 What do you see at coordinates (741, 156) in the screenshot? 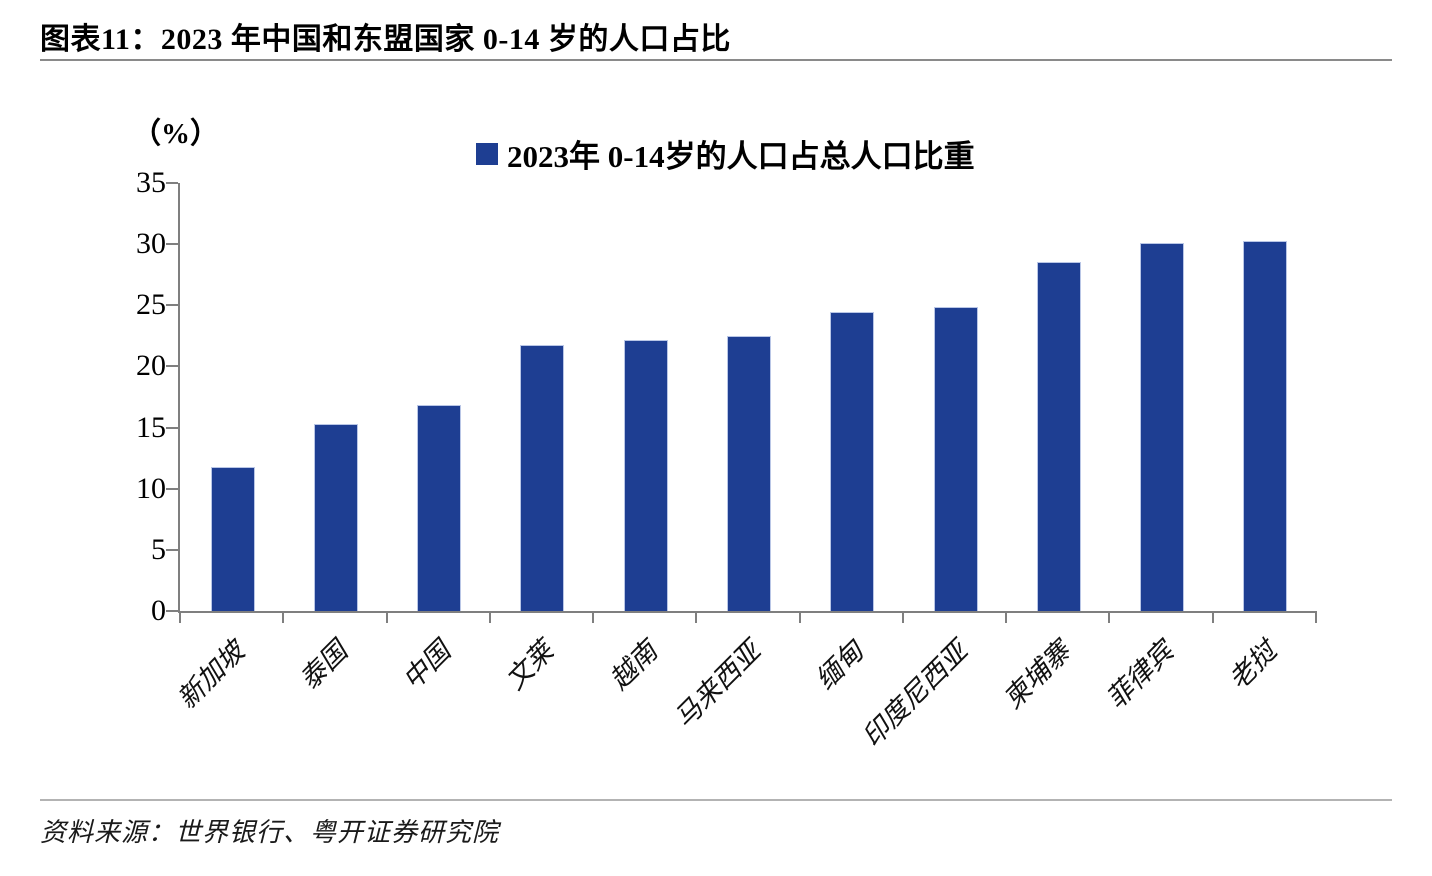
I see `legend-label: 2023年 0-14岁的人口占总人口比重` at bounding box center [741, 156].